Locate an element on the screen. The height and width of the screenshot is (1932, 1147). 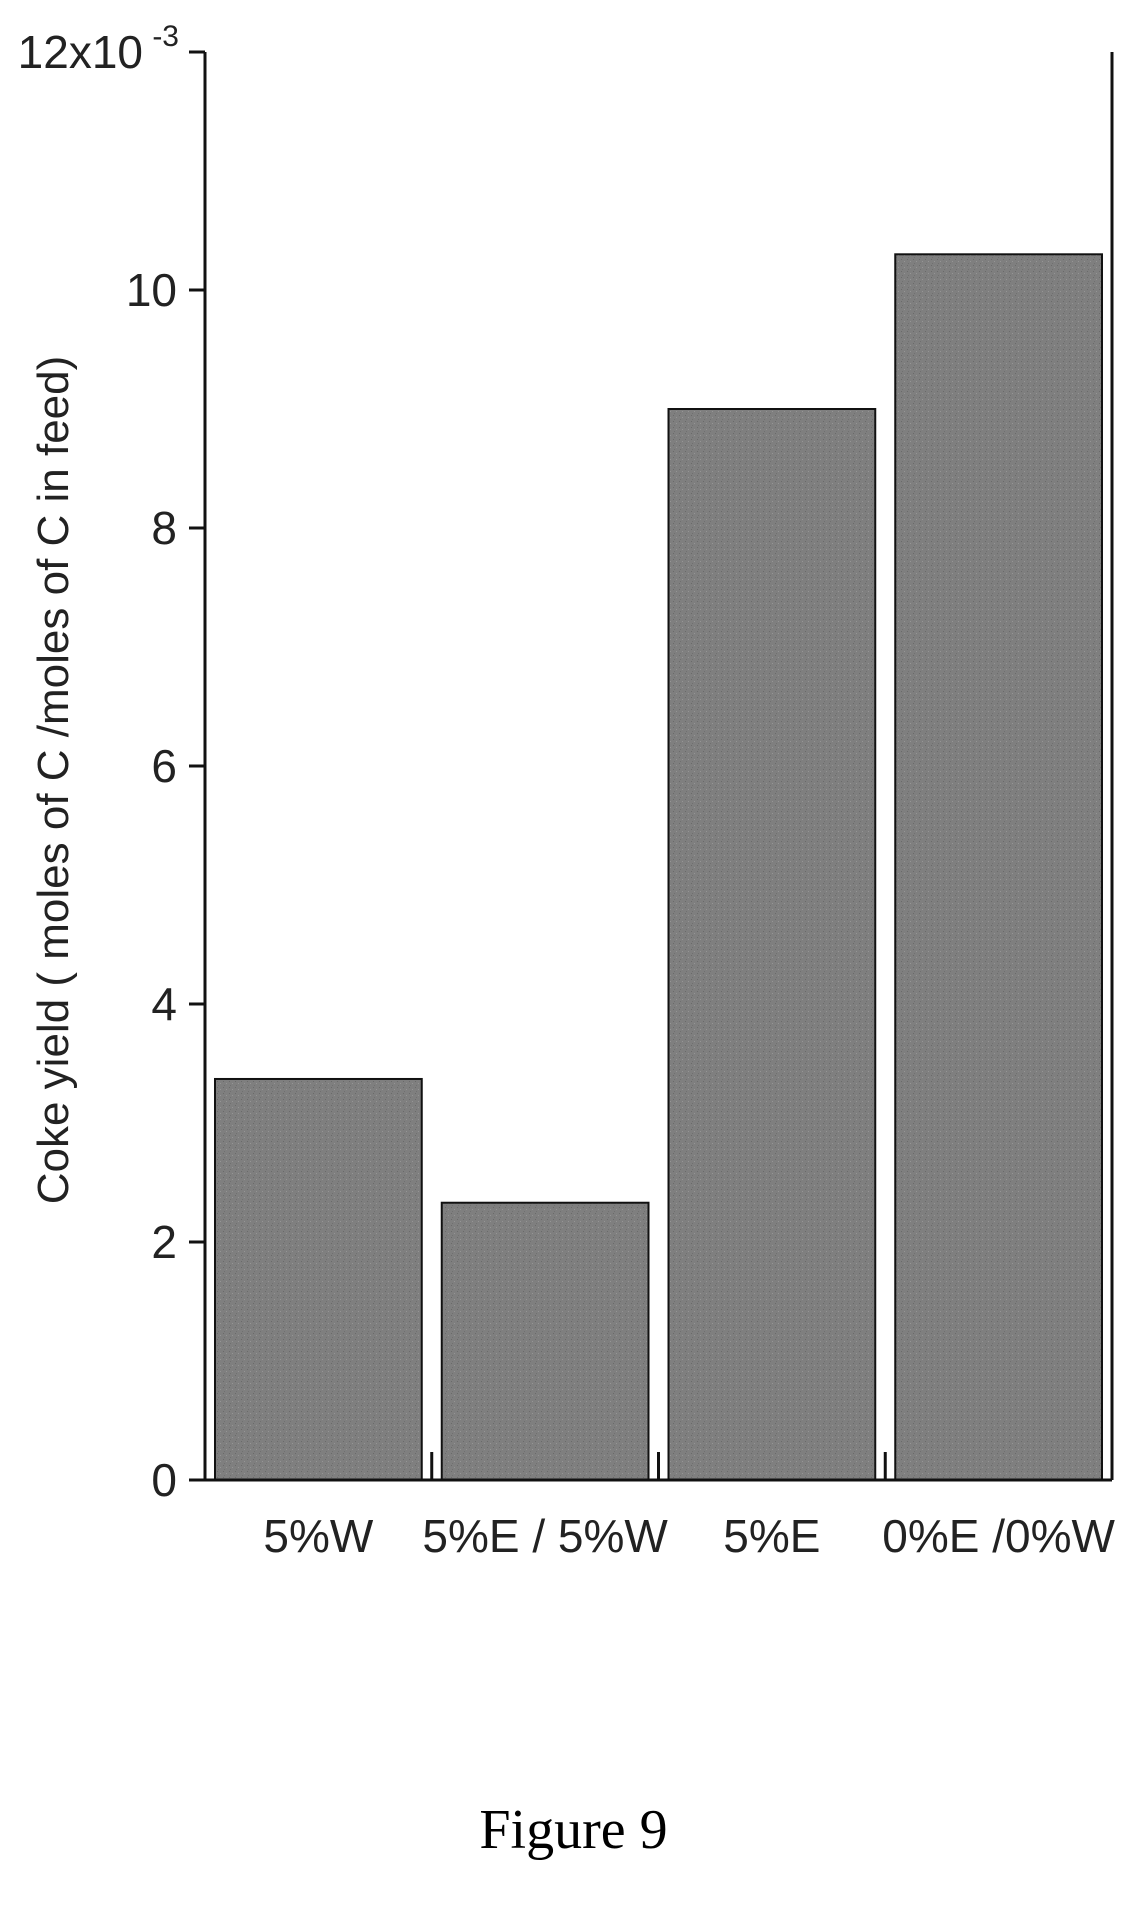
x-tick-label: 5%E is located at coordinates (771, 1536).